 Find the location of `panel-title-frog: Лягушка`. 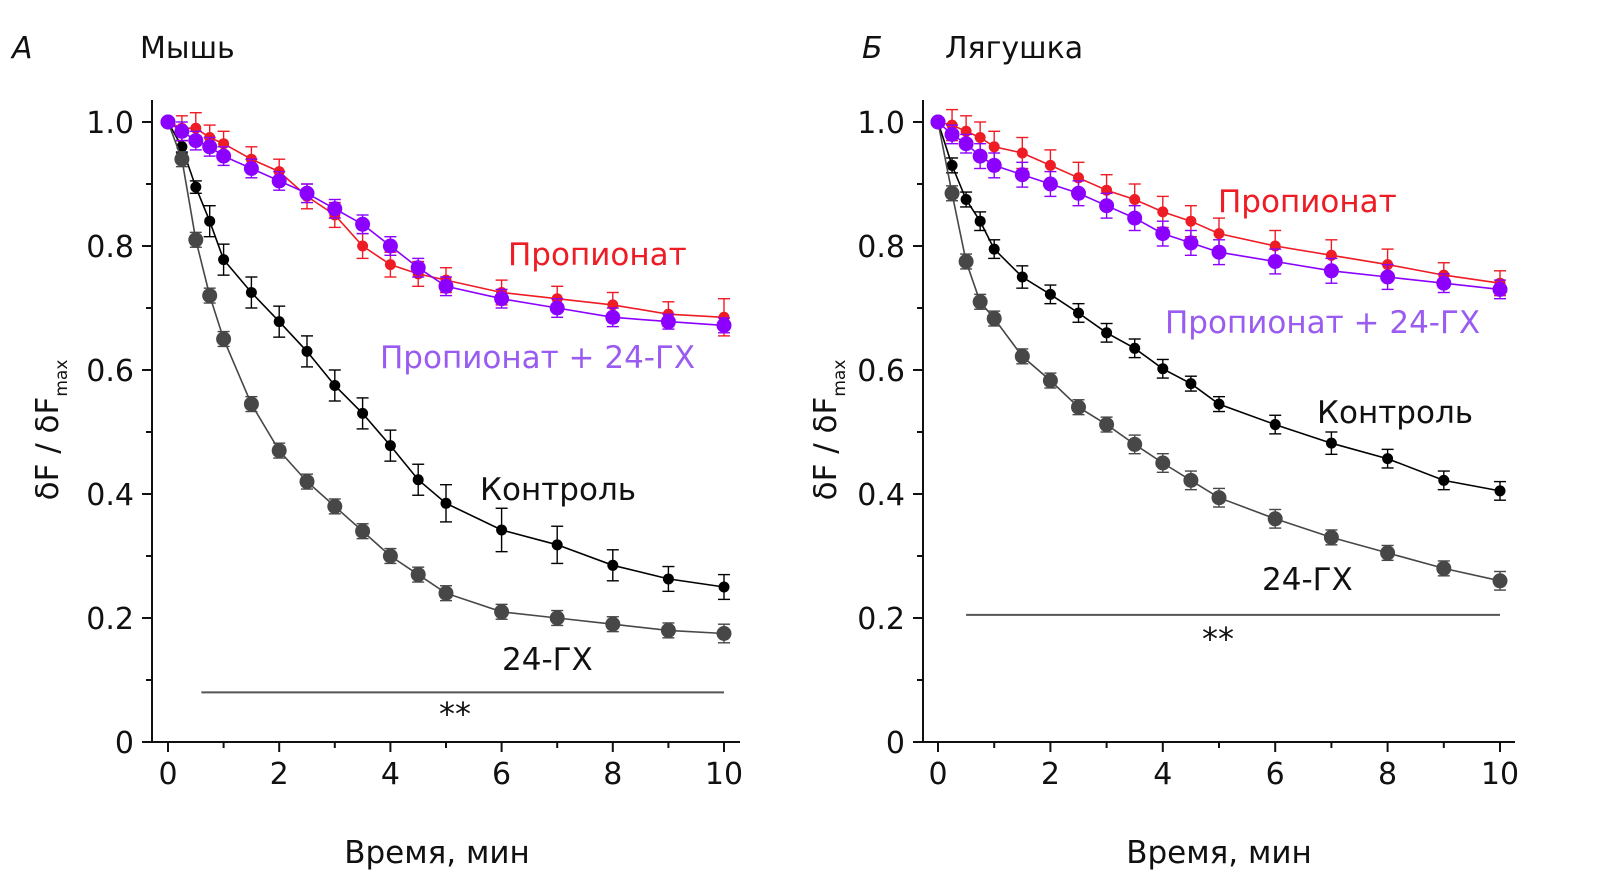

panel-title-frog: Лягушка is located at coordinates (1014, 48).